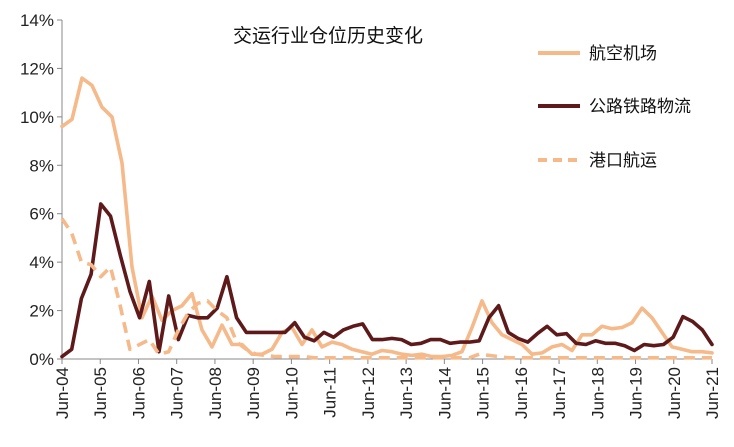 This screenshot has height=447, width=734. I want to click on x-tick-label: Jun-14, so click(444, 393).